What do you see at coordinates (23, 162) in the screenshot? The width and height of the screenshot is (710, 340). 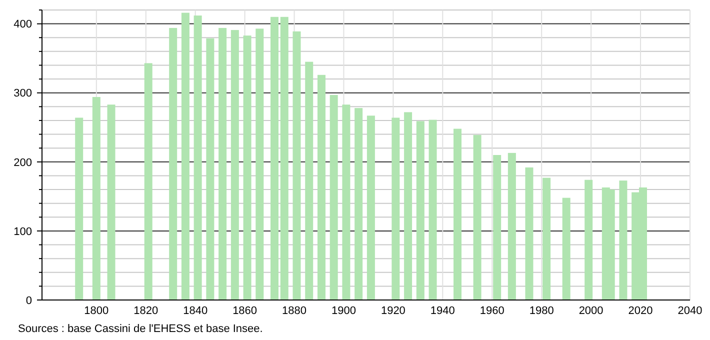 I see `y-tick-label: 200` at bounding box center [23, 162].